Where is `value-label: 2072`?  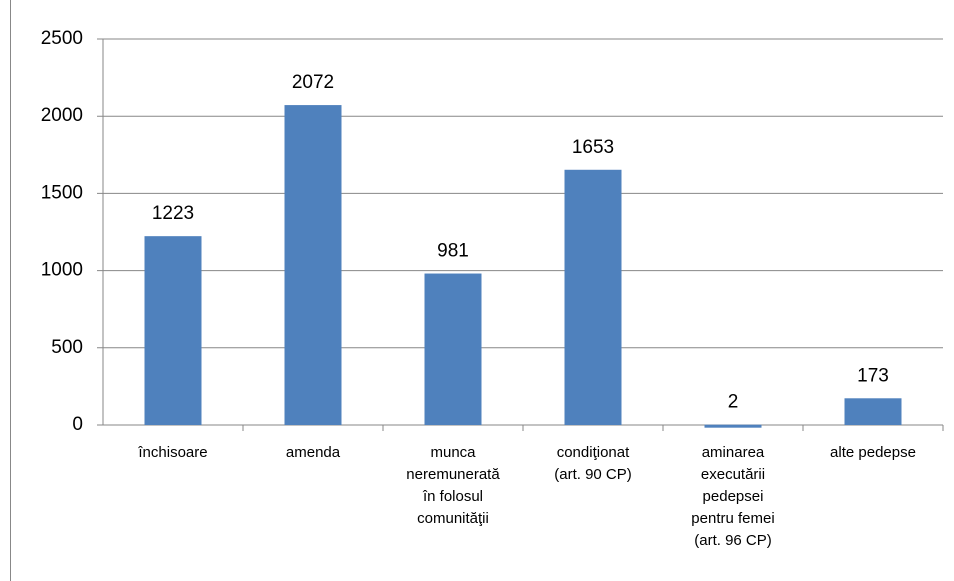
value-label: 2072 is located at coordinates (313, 82).